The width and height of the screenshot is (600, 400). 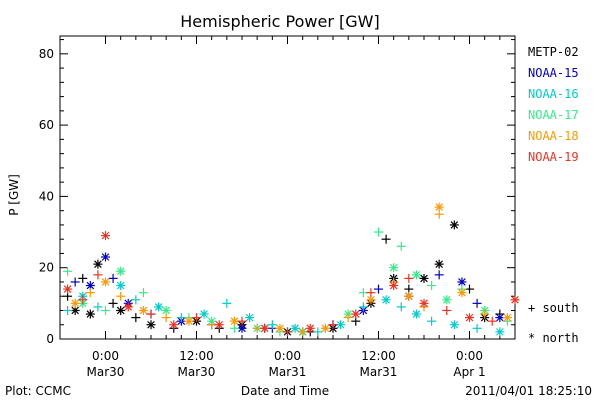 What do you see at coordinates (46, 268) in the screenshot?
I see `y-tick-label: 20` at bounding box center [46, 268].